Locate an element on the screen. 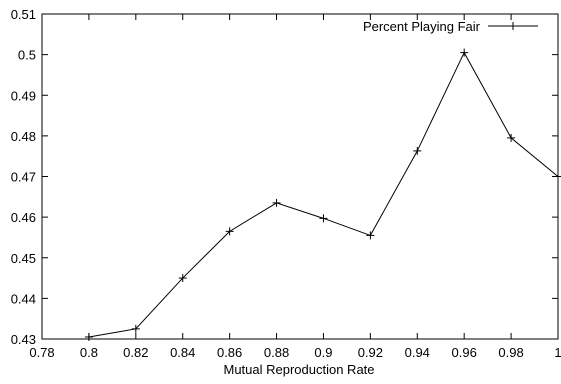 The image size is (561, 384). legend-marker is located at coordinates (513, 26).